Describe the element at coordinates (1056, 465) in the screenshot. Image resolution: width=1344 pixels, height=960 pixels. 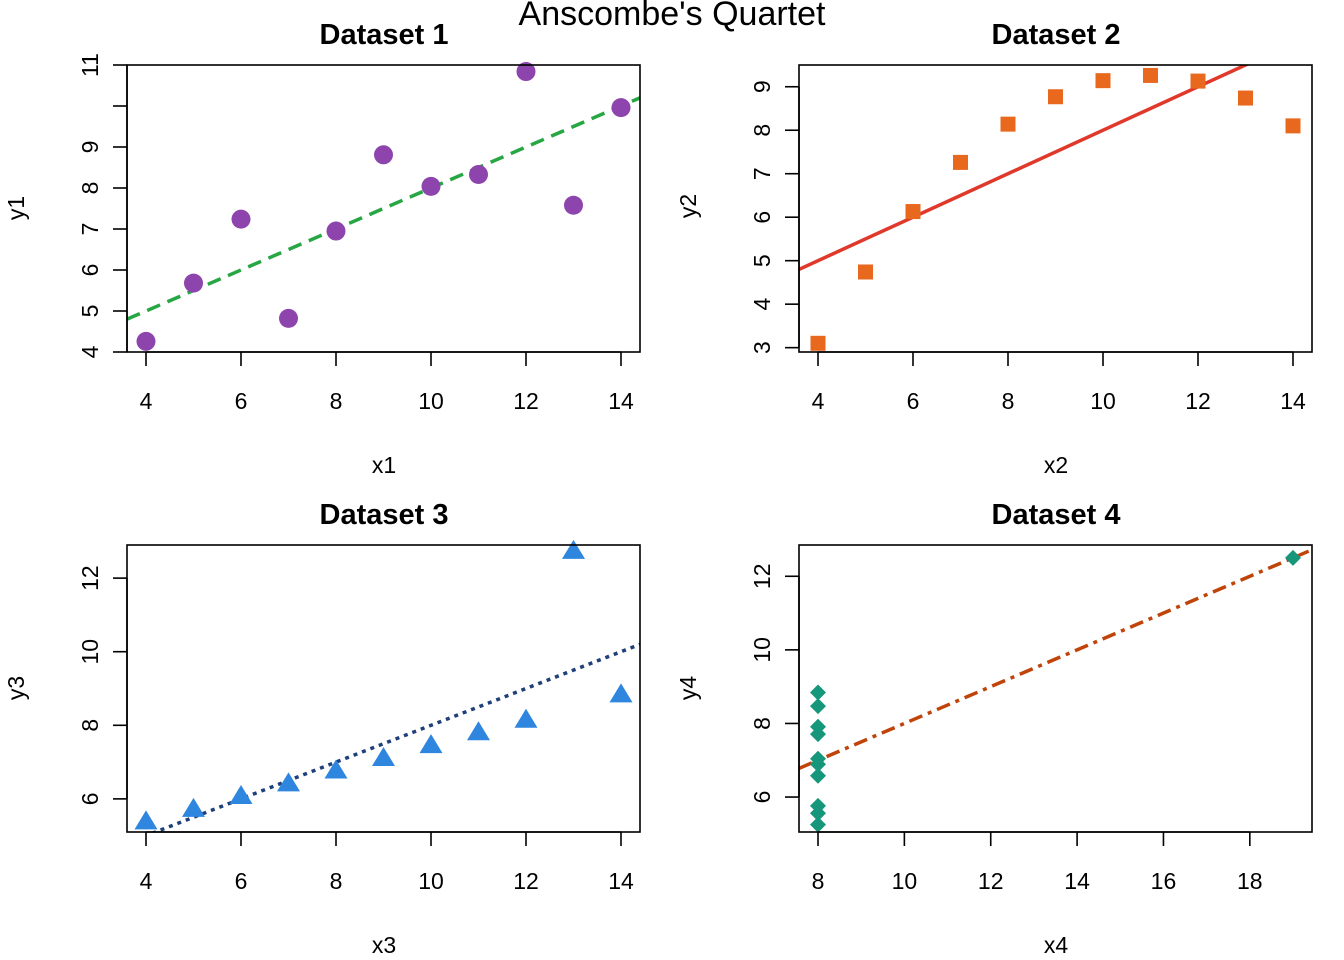
I see `panel-2-xlabel: x2` at that location.